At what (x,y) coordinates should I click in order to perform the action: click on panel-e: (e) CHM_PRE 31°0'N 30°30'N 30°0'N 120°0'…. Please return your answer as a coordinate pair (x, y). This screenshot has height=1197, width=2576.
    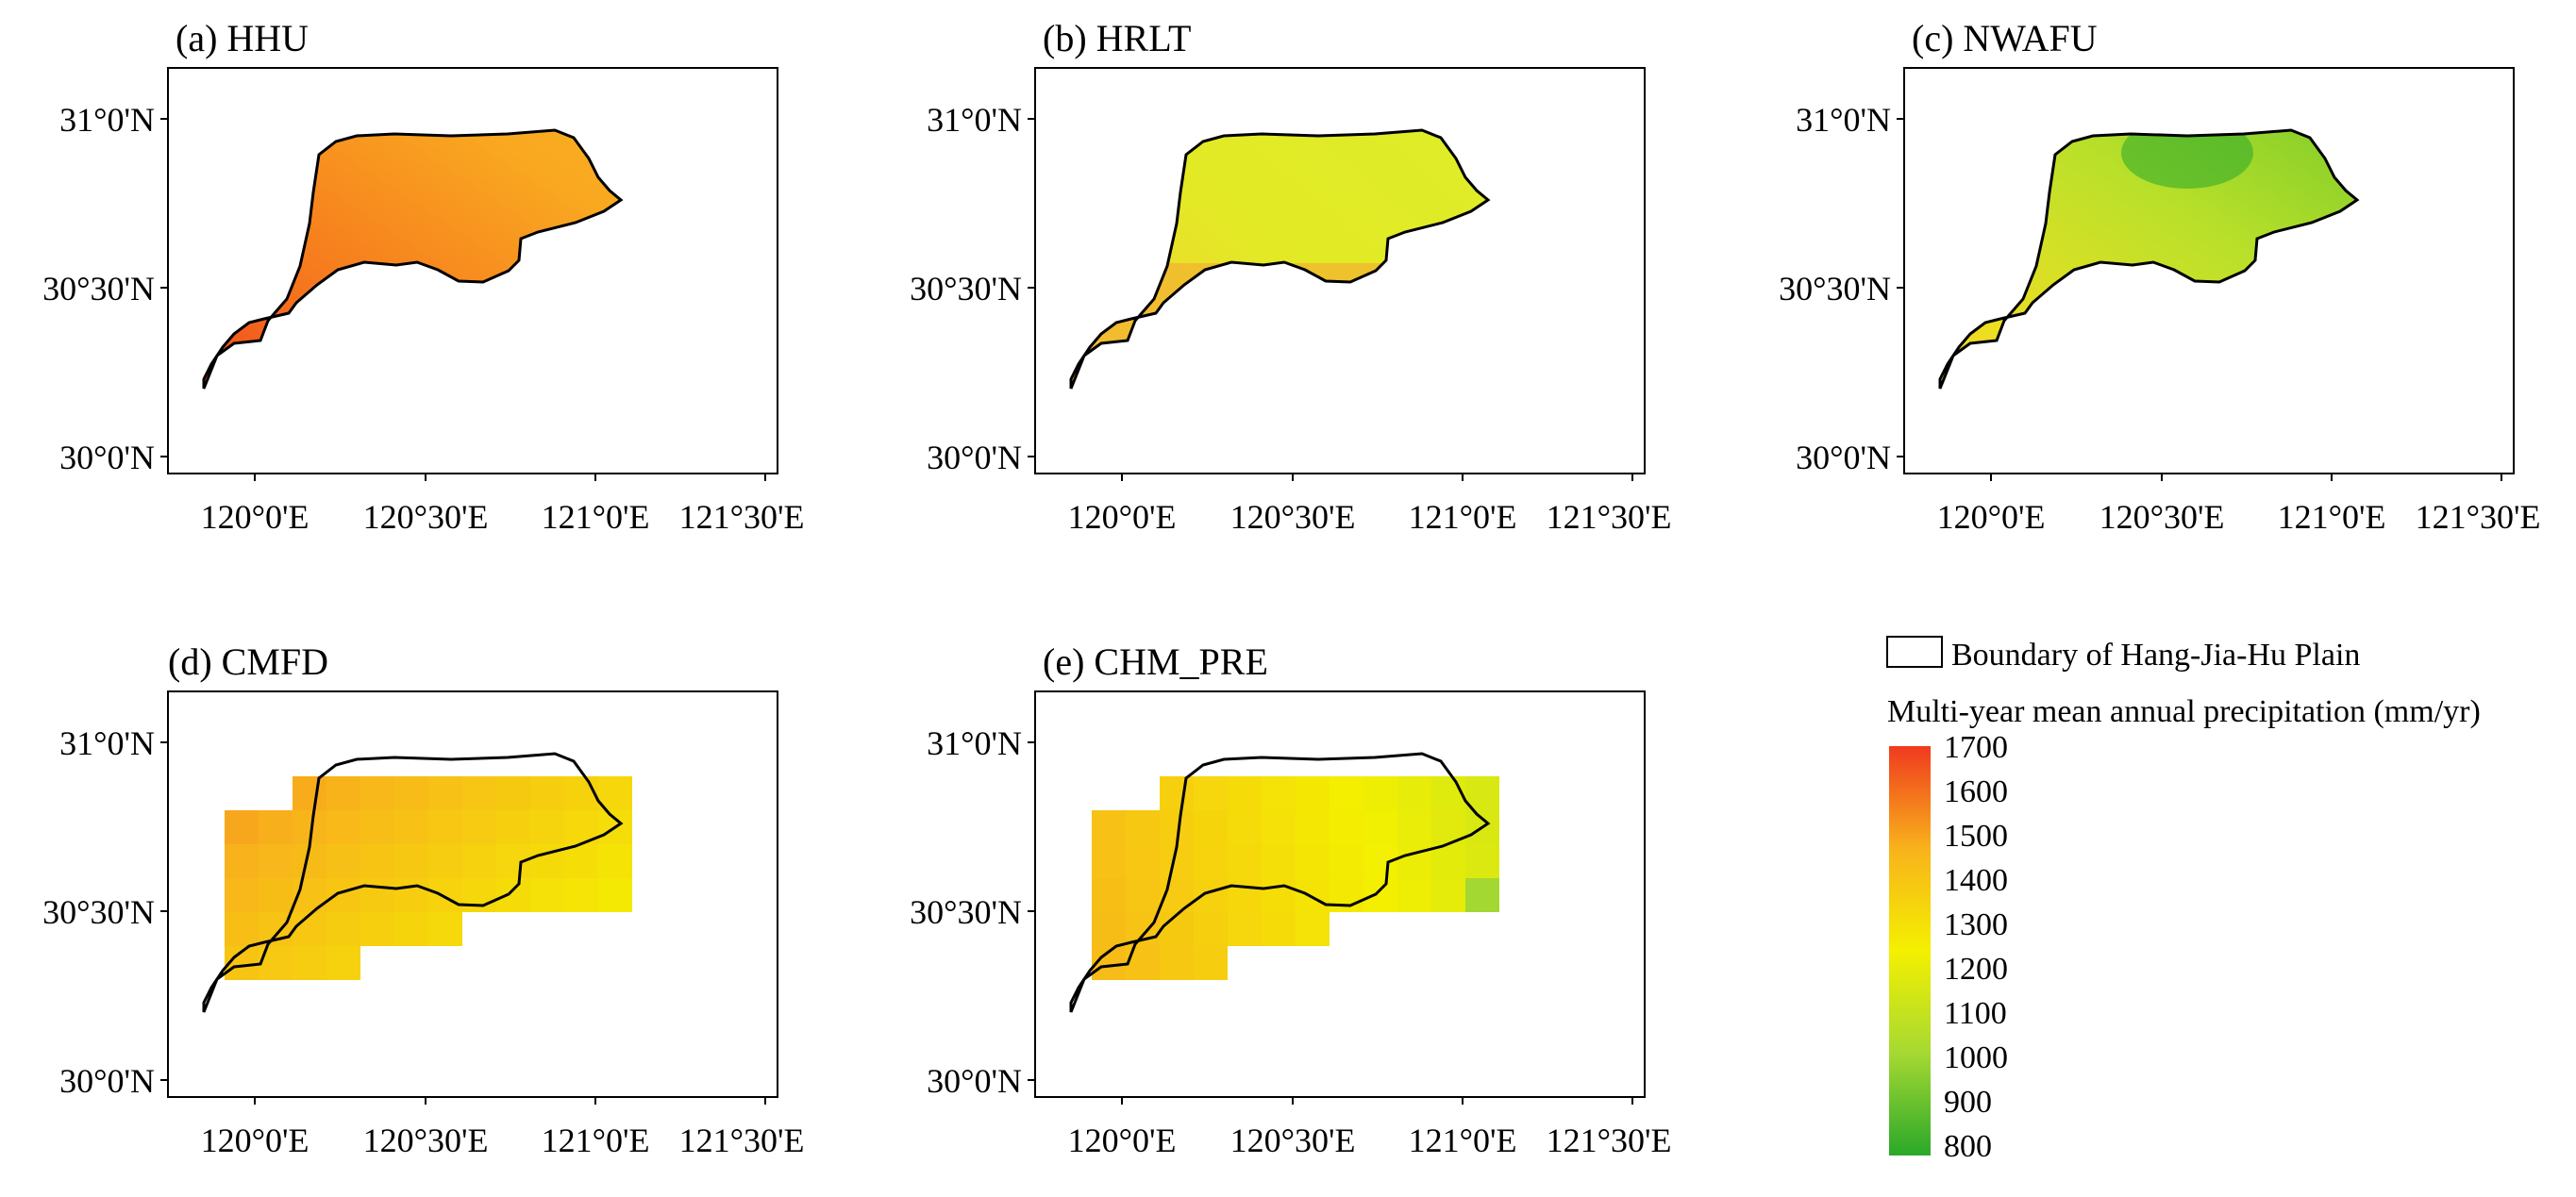
    Looking at the image, I should click on (1290, 899).